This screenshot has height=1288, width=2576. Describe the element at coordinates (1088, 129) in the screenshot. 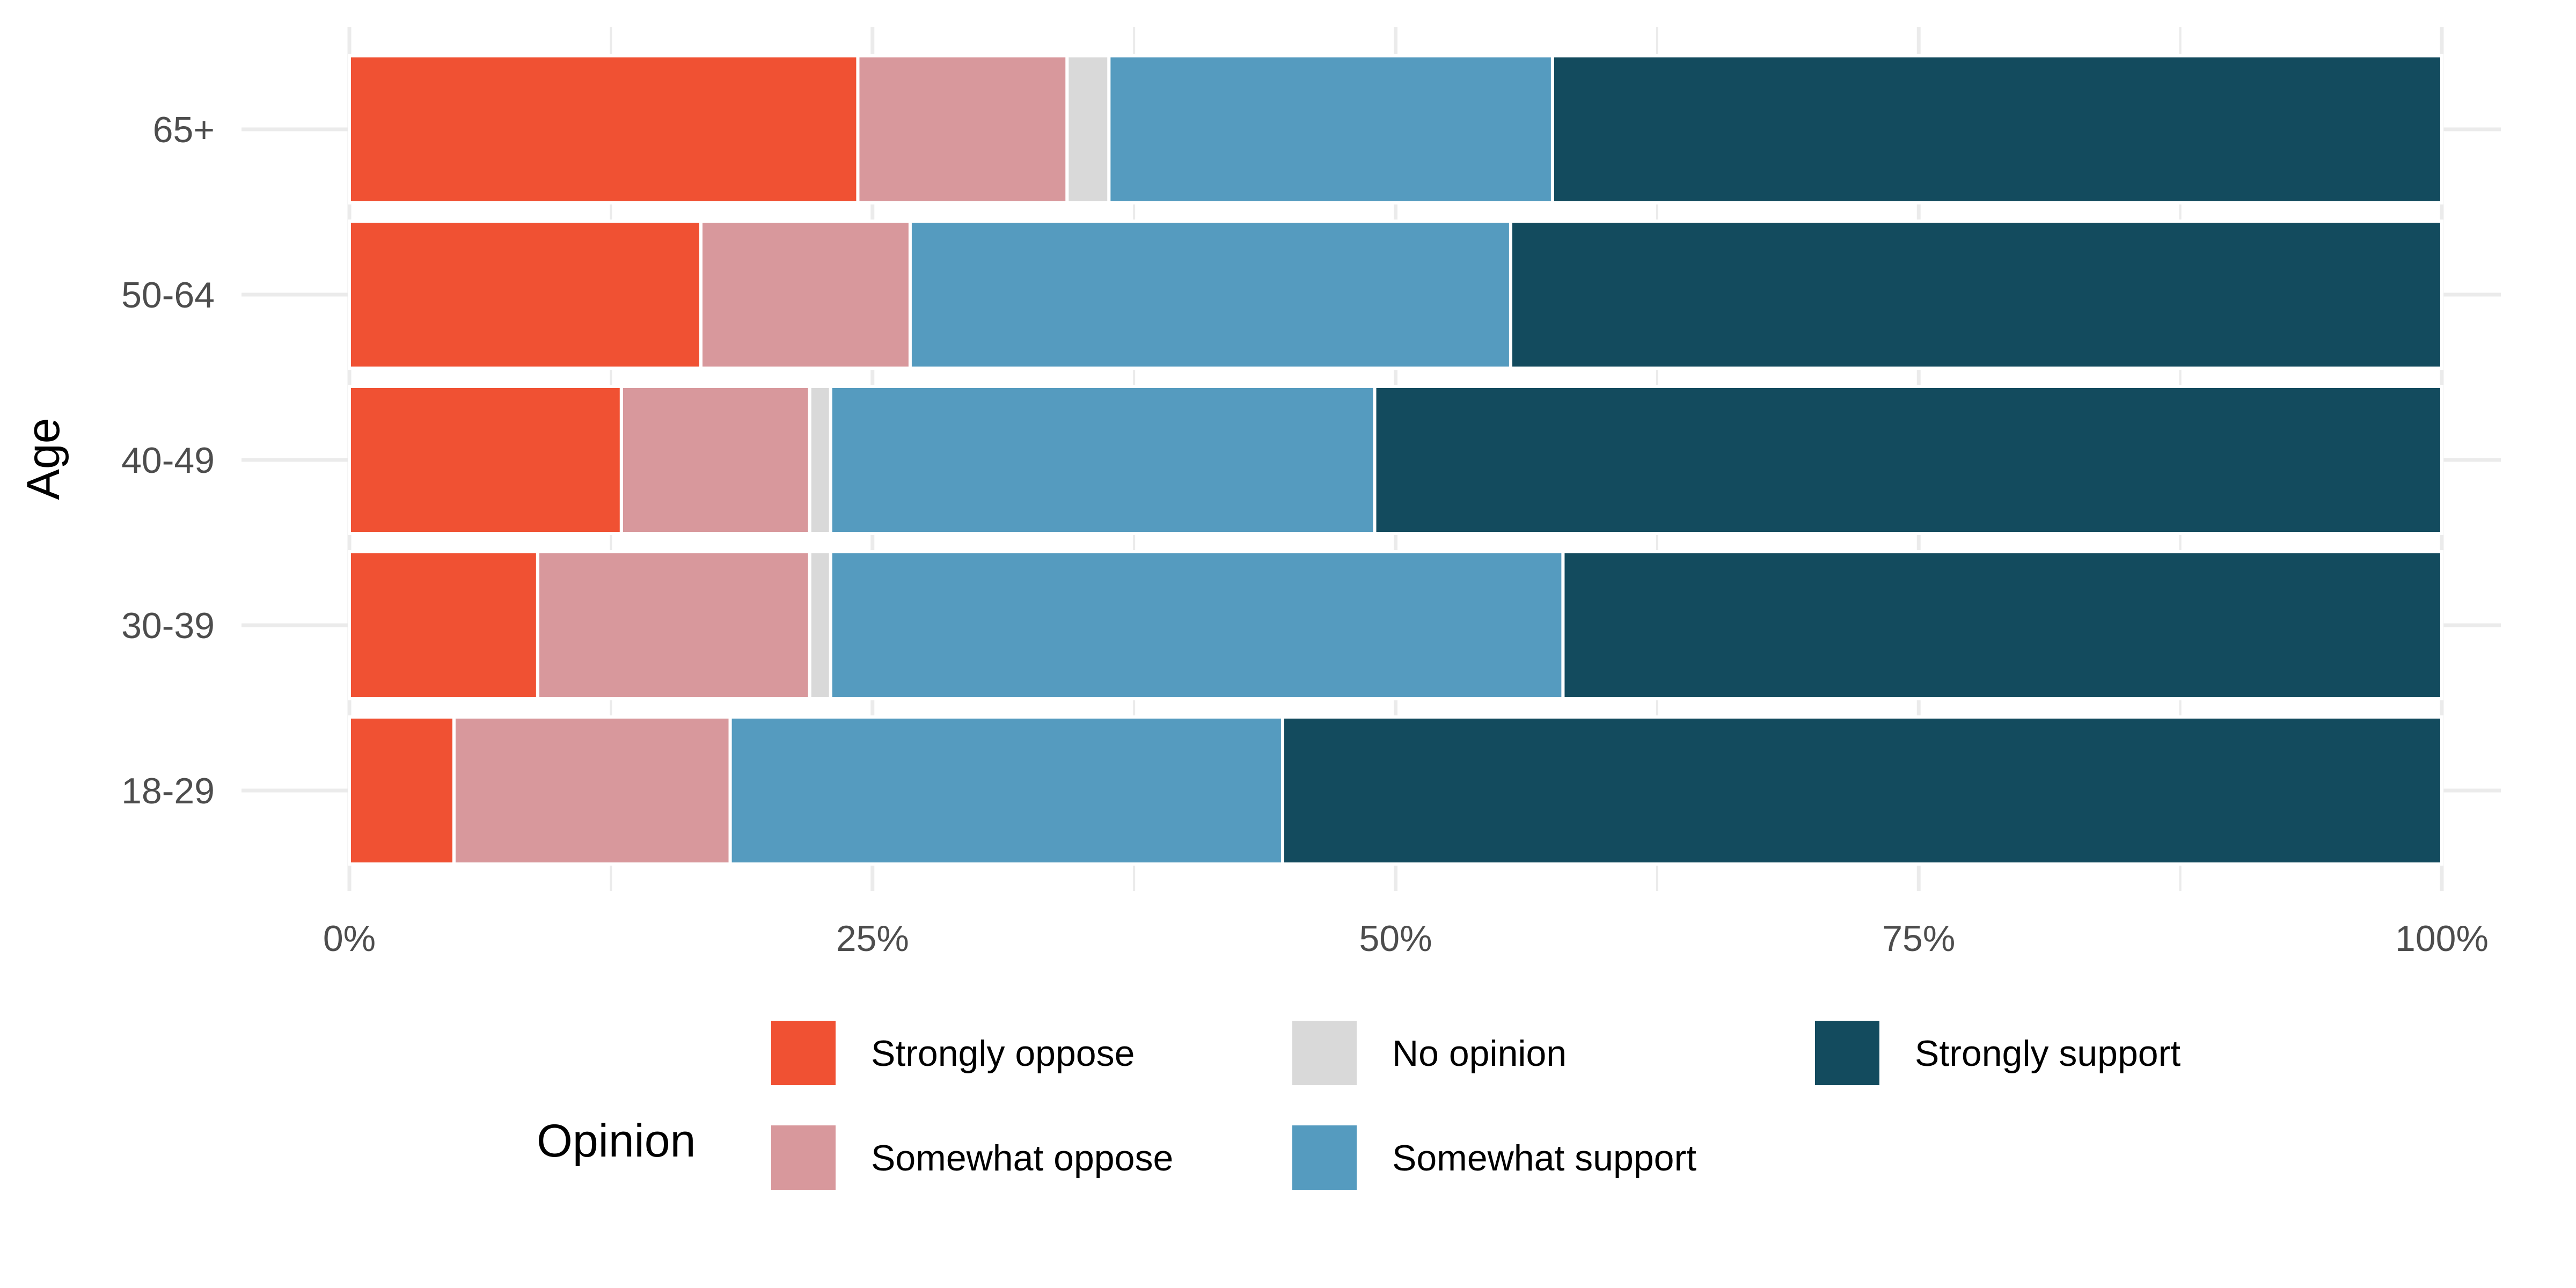

I see `bar-segment-no-opinion-65+` at that location.